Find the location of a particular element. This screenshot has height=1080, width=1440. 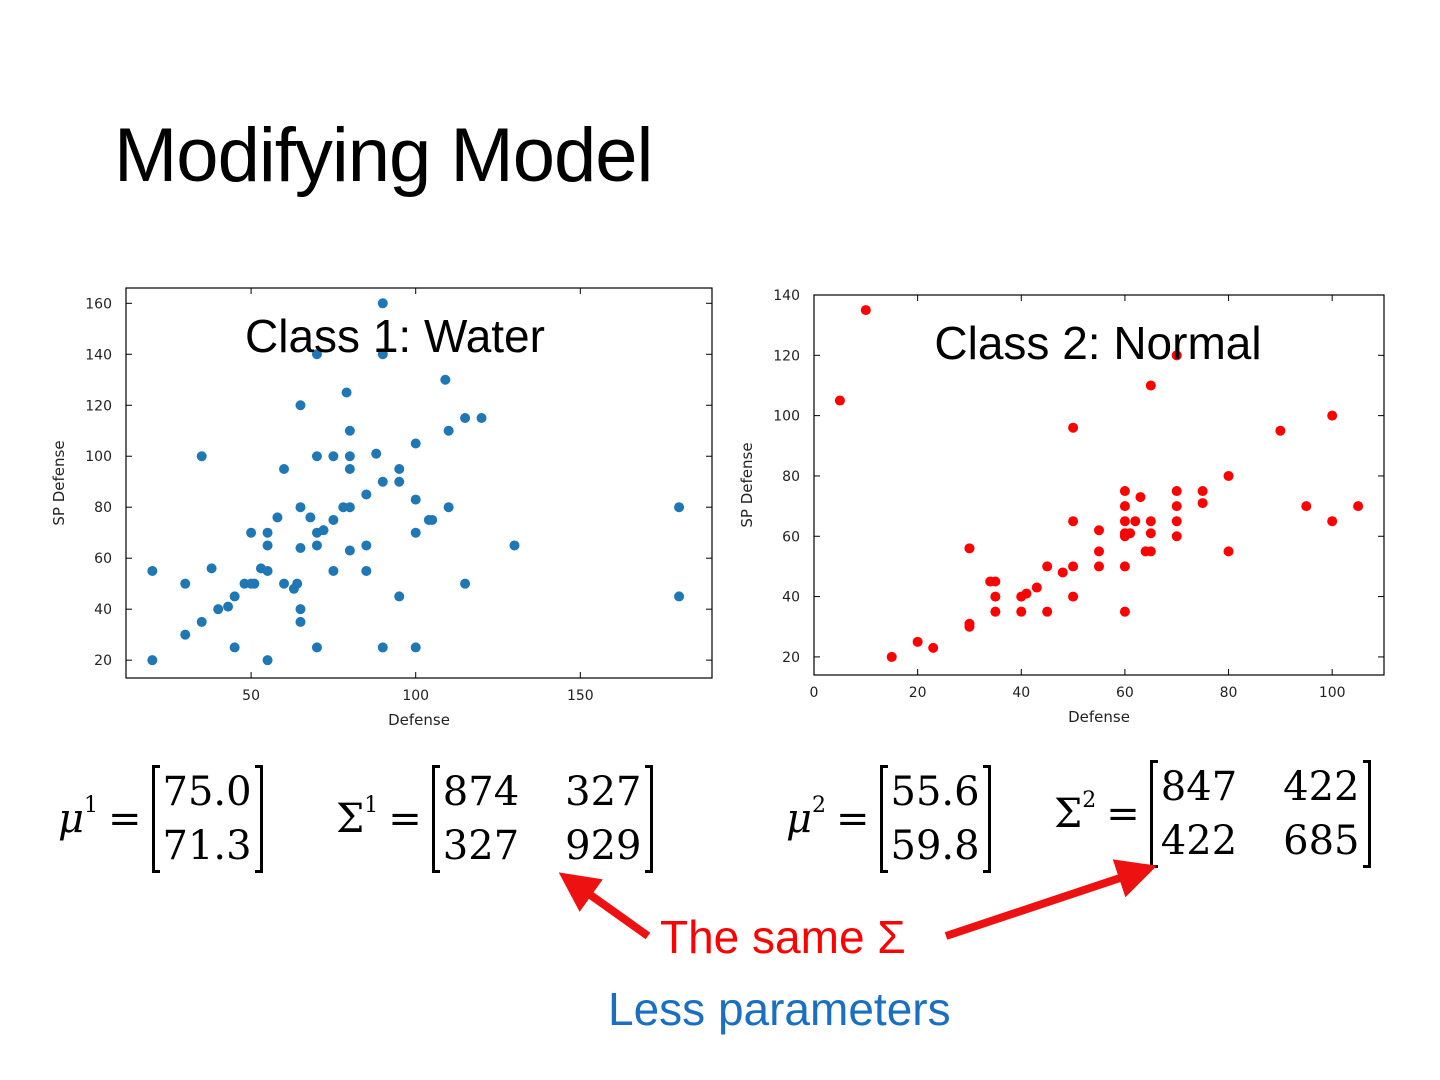

x-tick-label: 20 is located at coordinates (918, 693).